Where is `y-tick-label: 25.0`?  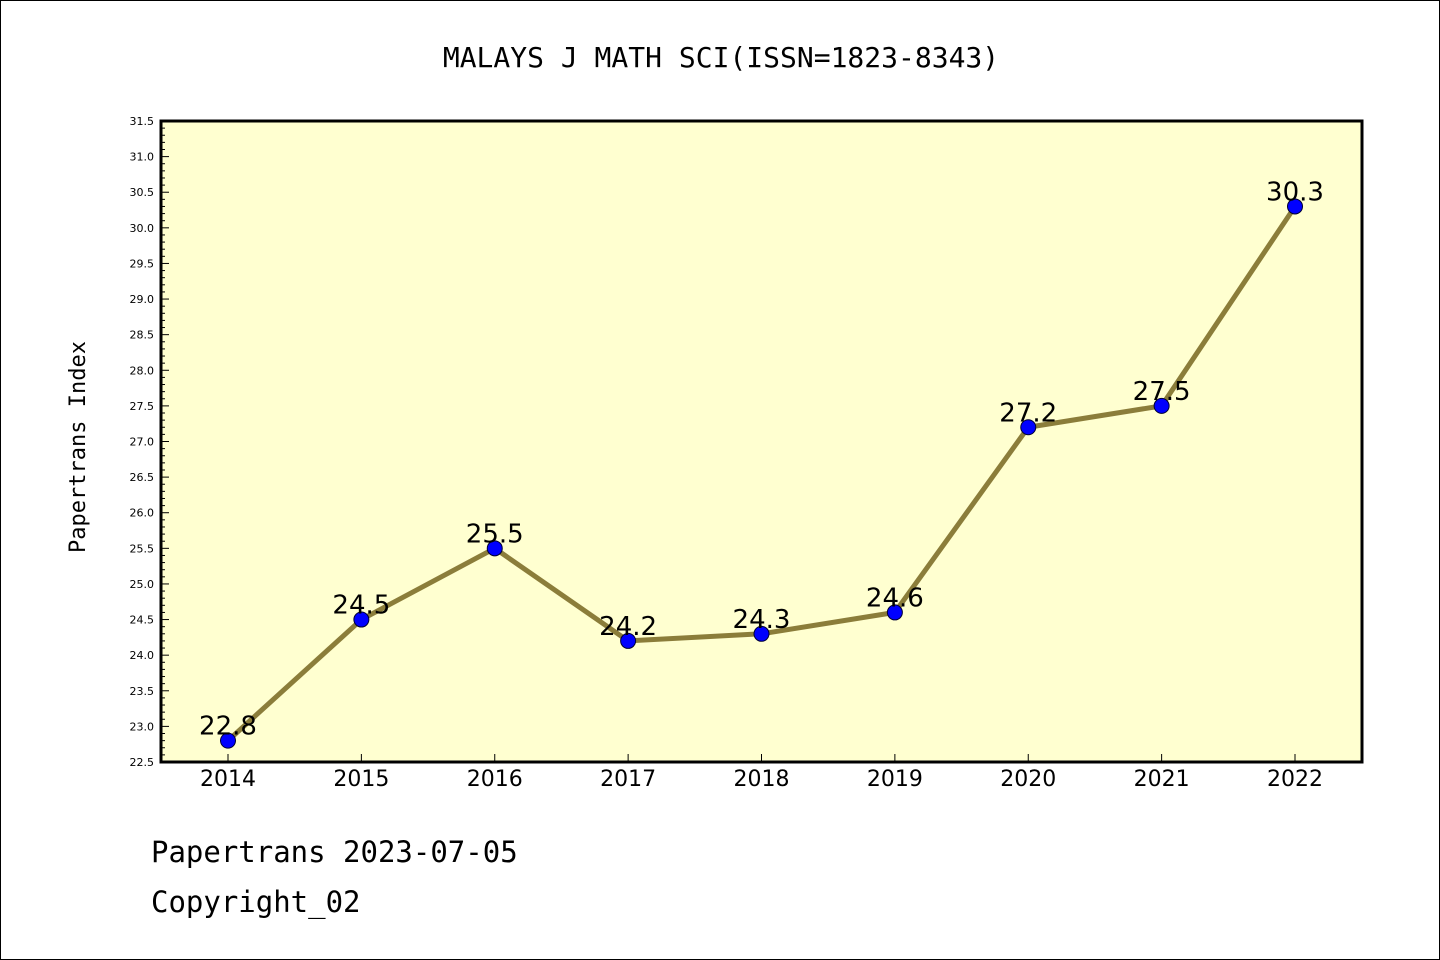
y-tick-label: 25.0 is located at coordinates (142, 584).